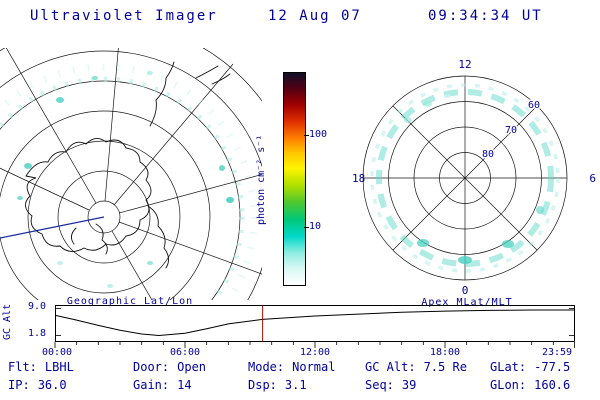 The image size is (600, 400). I want to click on status-dsp-value: 3.1, so click(295, 385).